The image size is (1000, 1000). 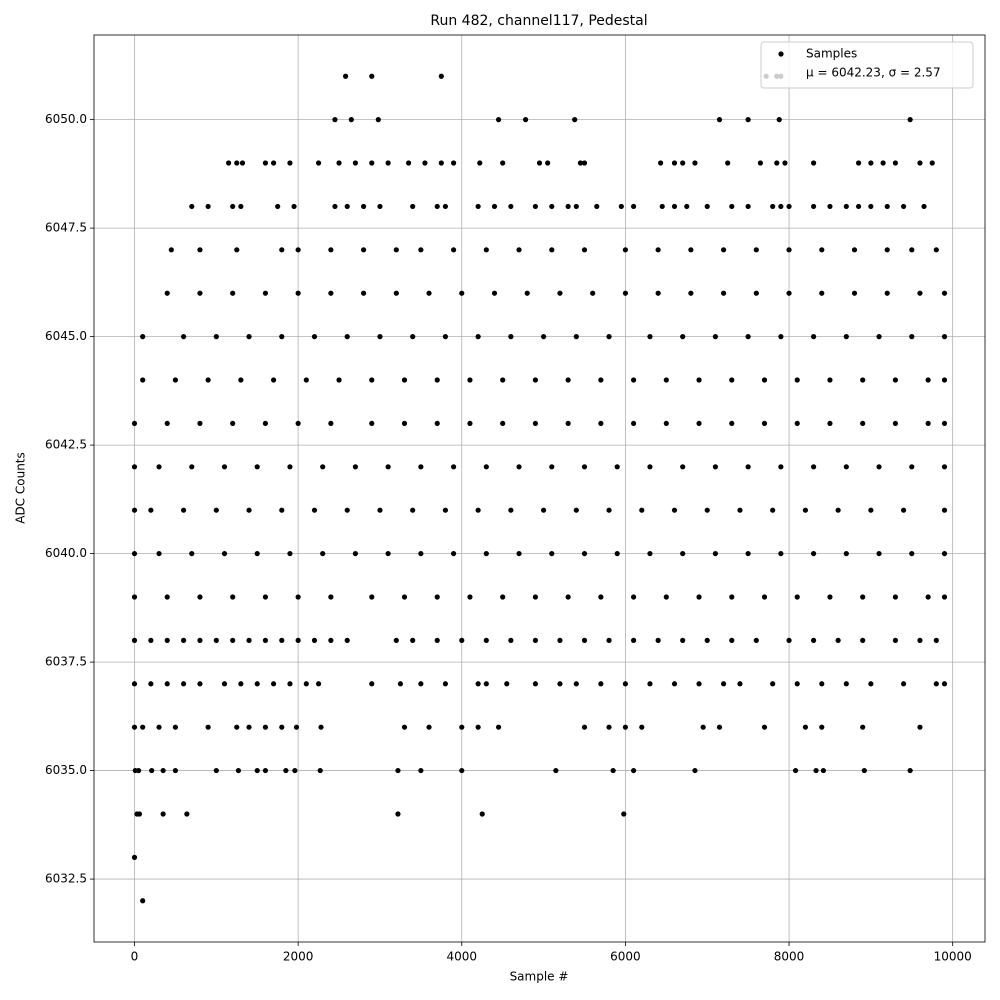 What do you see at coordinates (66, 119) in the screenshot?
I see `y-tick-label: 6050.0` at bounding box center [66, 119].